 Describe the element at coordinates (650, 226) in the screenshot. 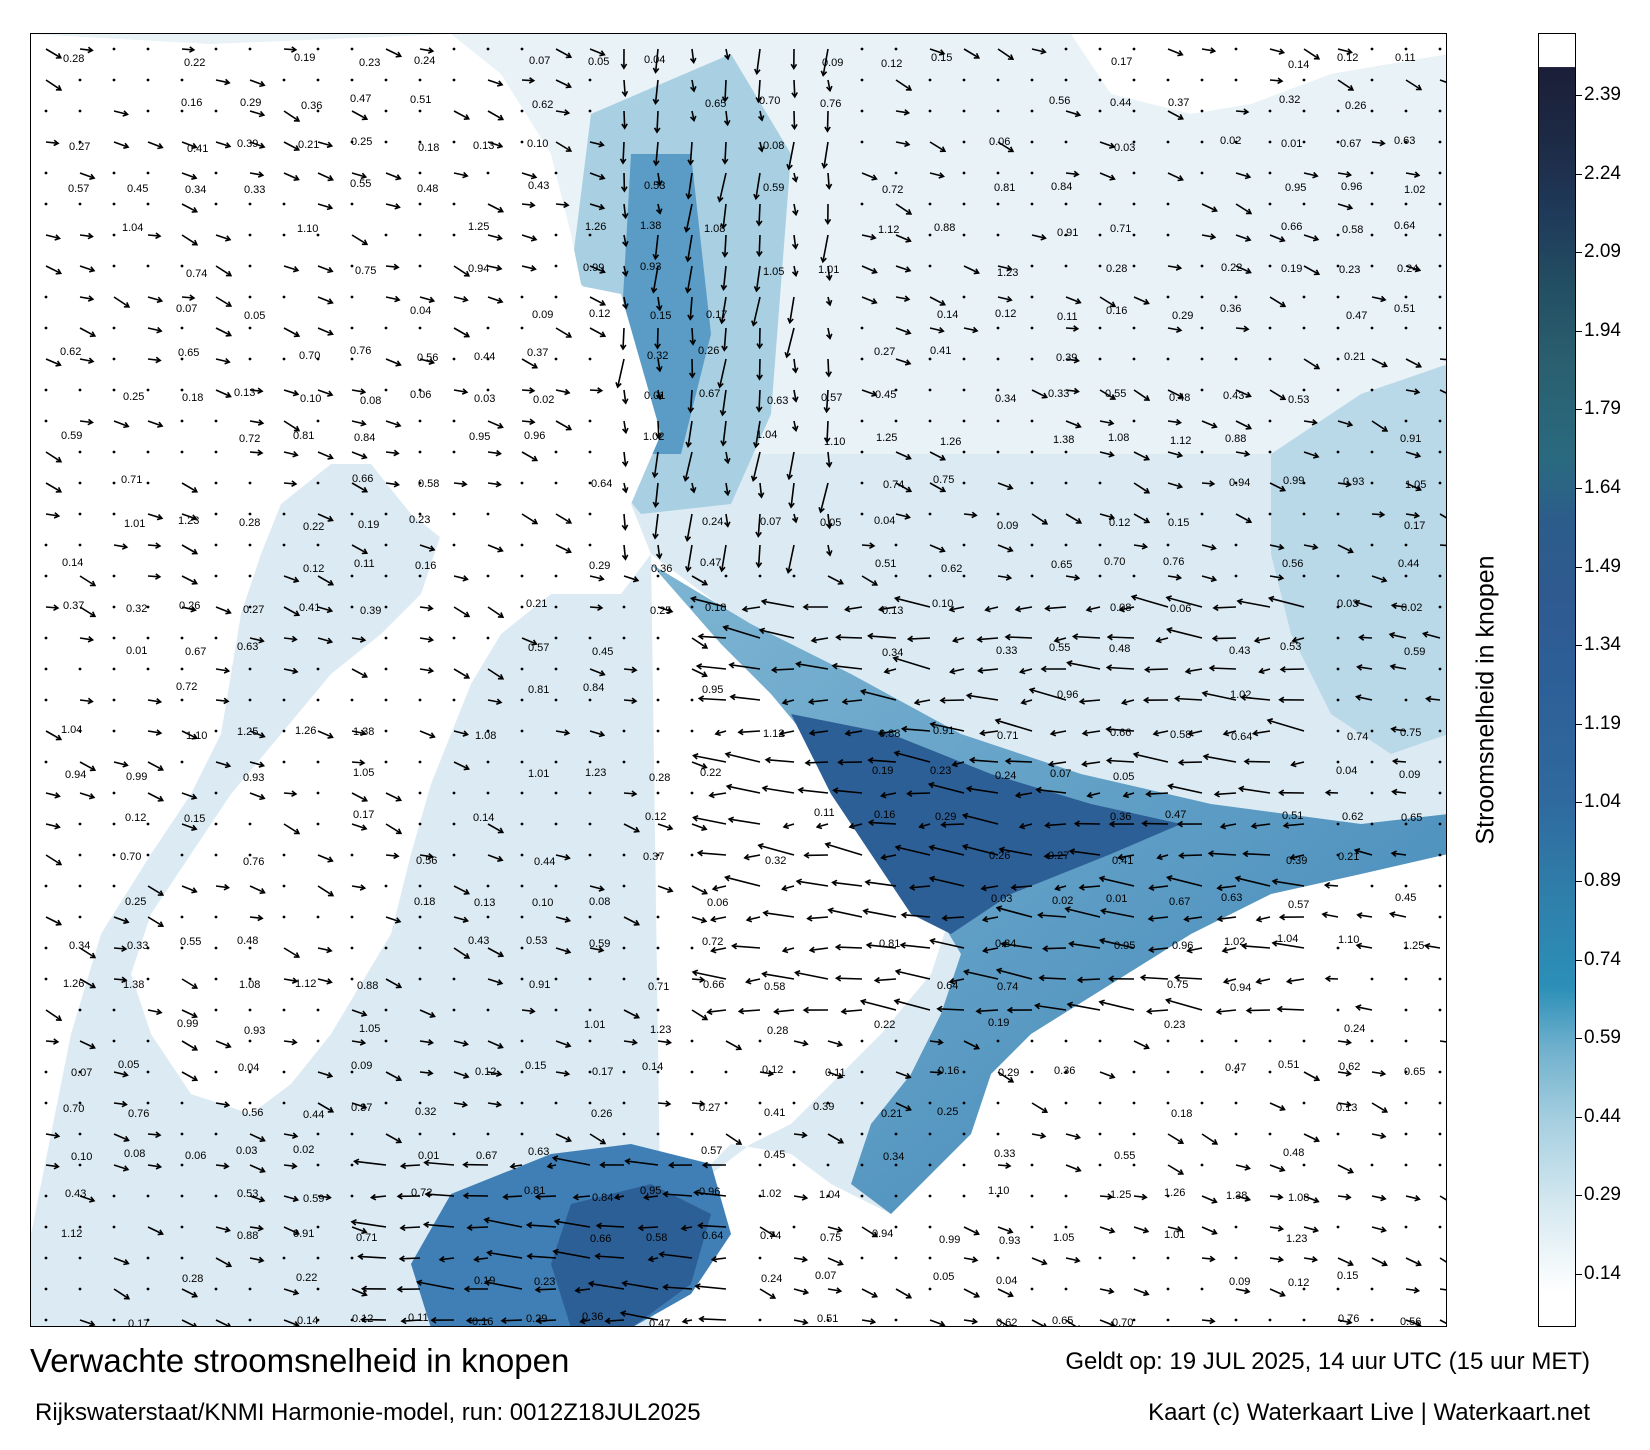

I see `speed-value-label: 1.38` at that location.